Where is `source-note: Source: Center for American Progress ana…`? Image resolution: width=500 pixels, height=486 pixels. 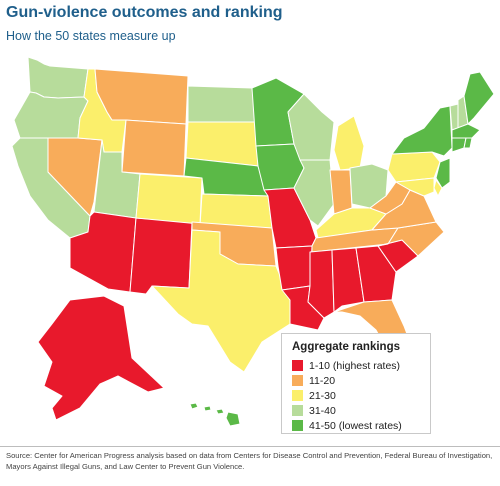
source-note: Source: Center for American Progress ana… is located at coordinates (250, 461).